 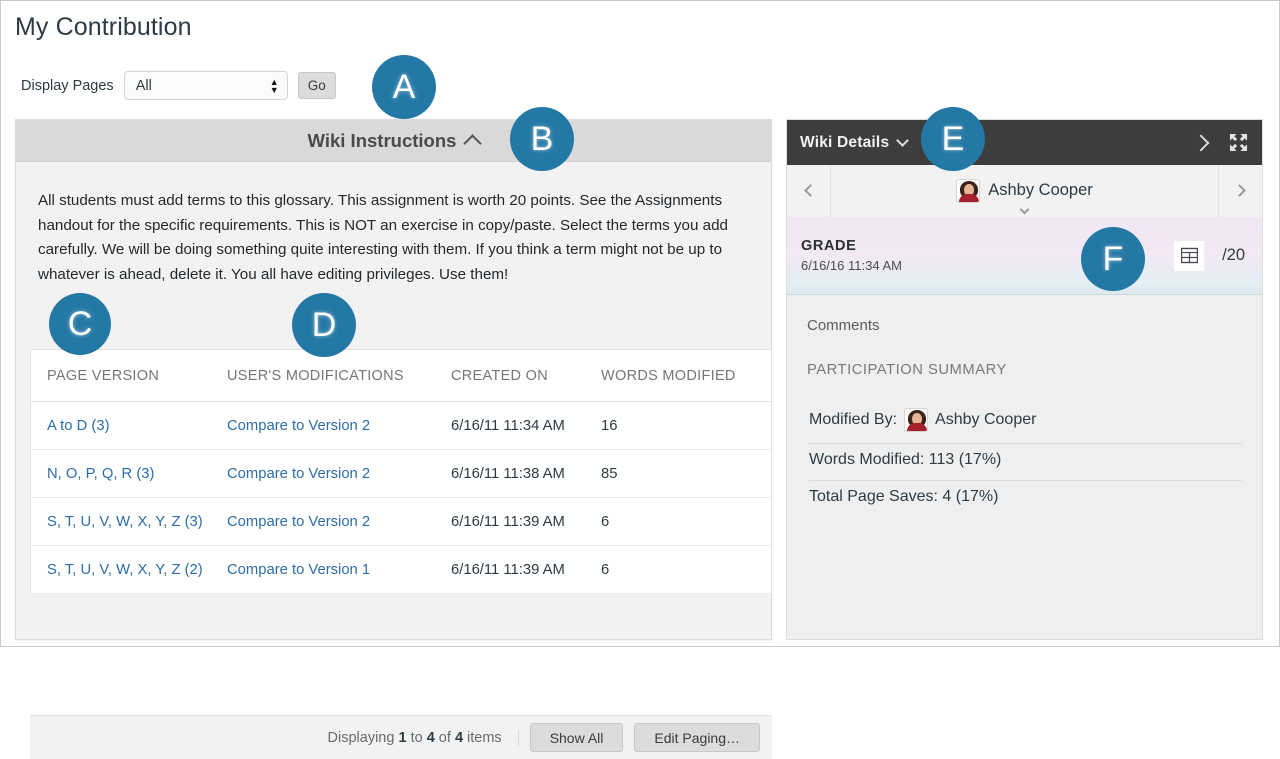 I want to click on displaying-from: 1, so click(x=402, y=737).